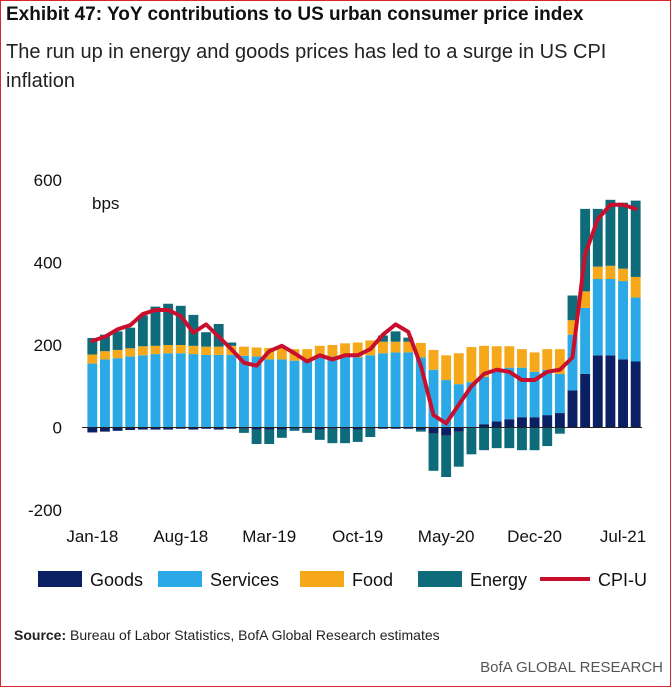 The image size is (671, 687). I want to click on x-tick-label: Dec-20, so click(534, 536).